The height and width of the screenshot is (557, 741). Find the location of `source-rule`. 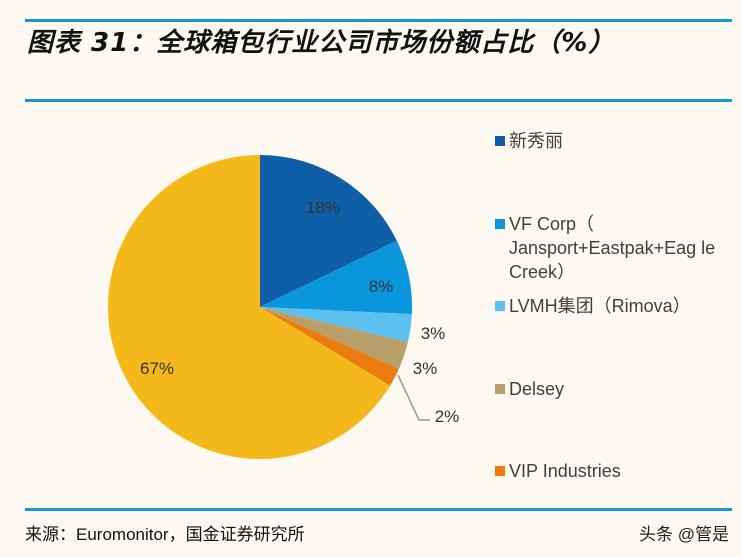

source-rule is located at coordinates (378, 509).